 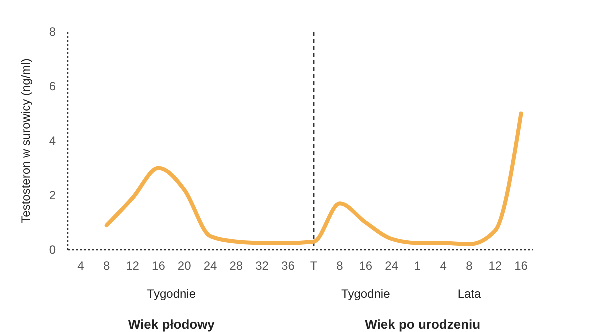 What do you see at coordinates (263, 266) in the screenshot?
I see `x-tick-label: 32` at bounding box center [263, 266].